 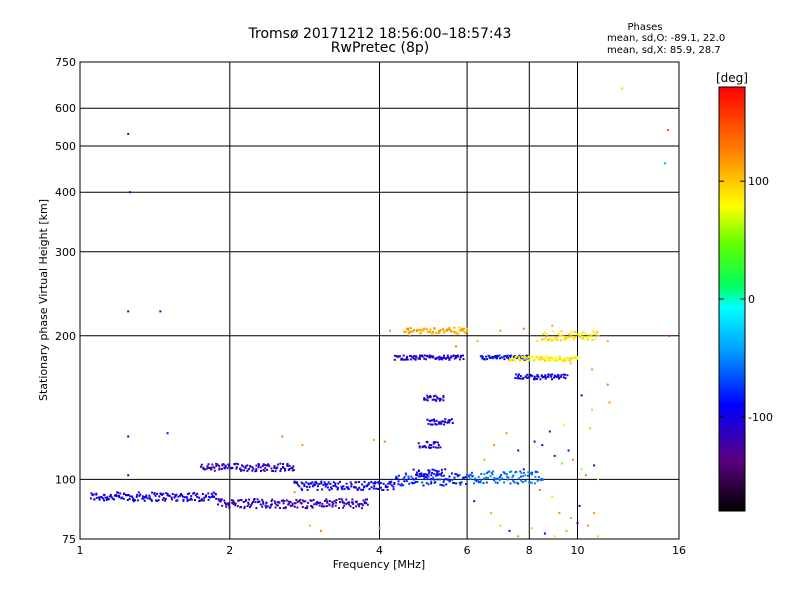 I want to click on colorbar-tick-label: 100, so click(x=758, y=181).